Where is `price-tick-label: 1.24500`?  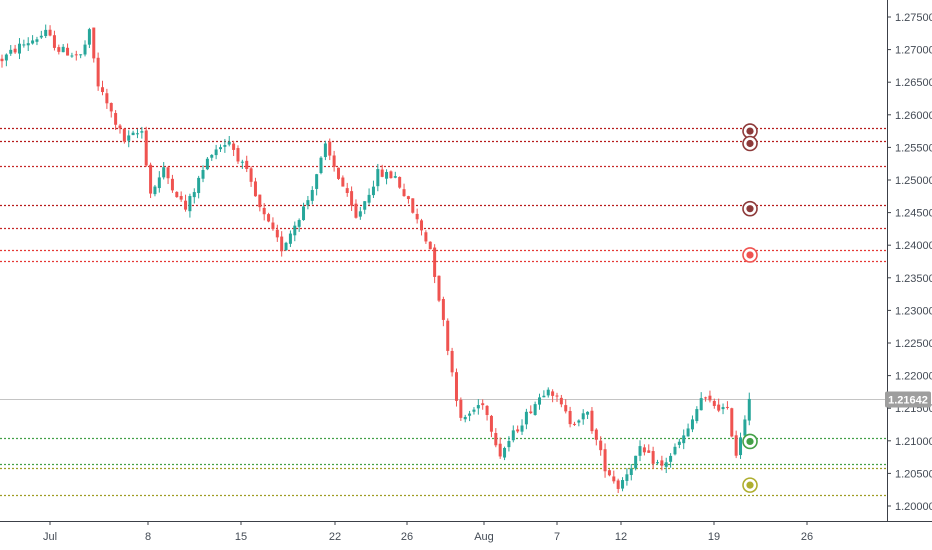 price-tick-label: 1.24500 is located at coordinates (913, 214).